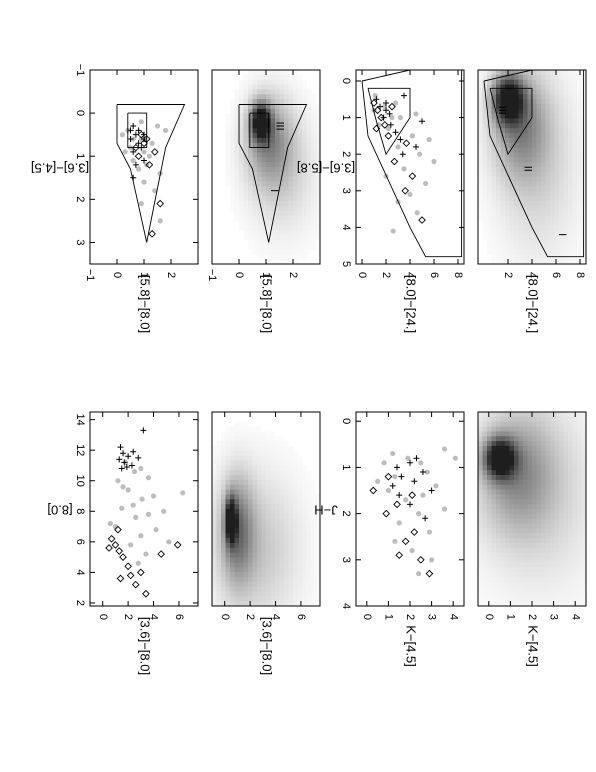  I want to click on data-point-plus, so click(138, 457).